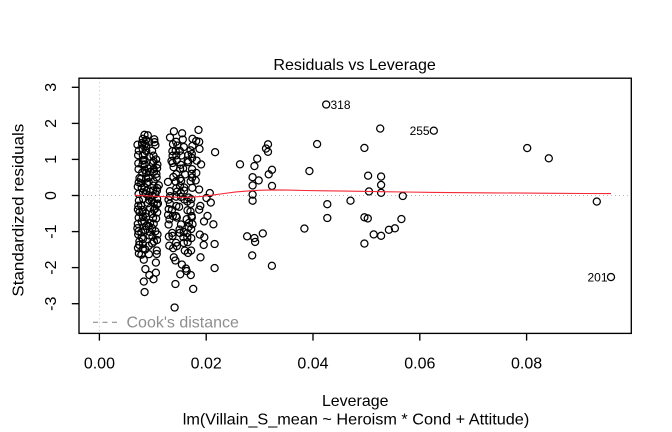 The width and height of the screenshot is (672, 432). I want to click on svg-text: 0.06, so click(419, 364).